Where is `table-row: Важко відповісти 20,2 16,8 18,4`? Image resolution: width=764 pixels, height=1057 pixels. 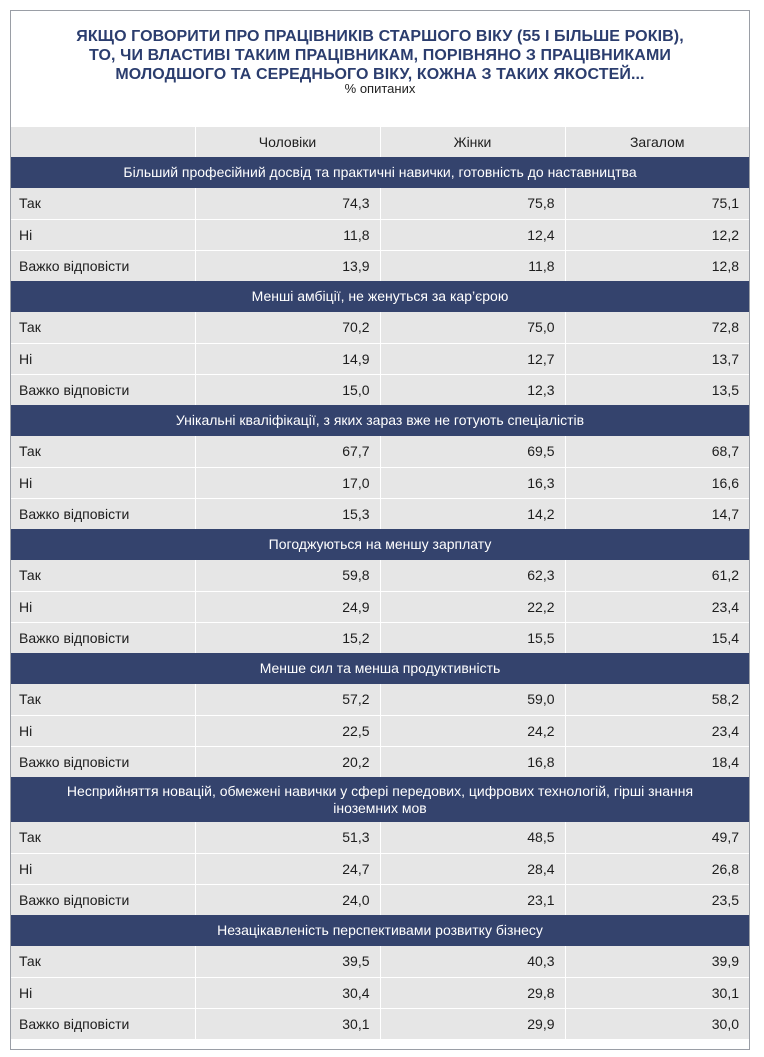 table-row: Важко відповісти 20,2 16,8 18,4 is located at coordinates (380, 761).